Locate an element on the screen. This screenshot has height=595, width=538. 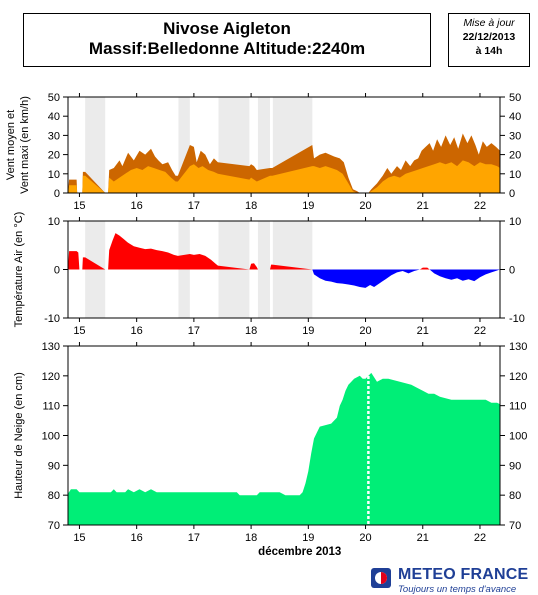
temperature-ytick-label-left: 10 is located at coordinates (54, 222).